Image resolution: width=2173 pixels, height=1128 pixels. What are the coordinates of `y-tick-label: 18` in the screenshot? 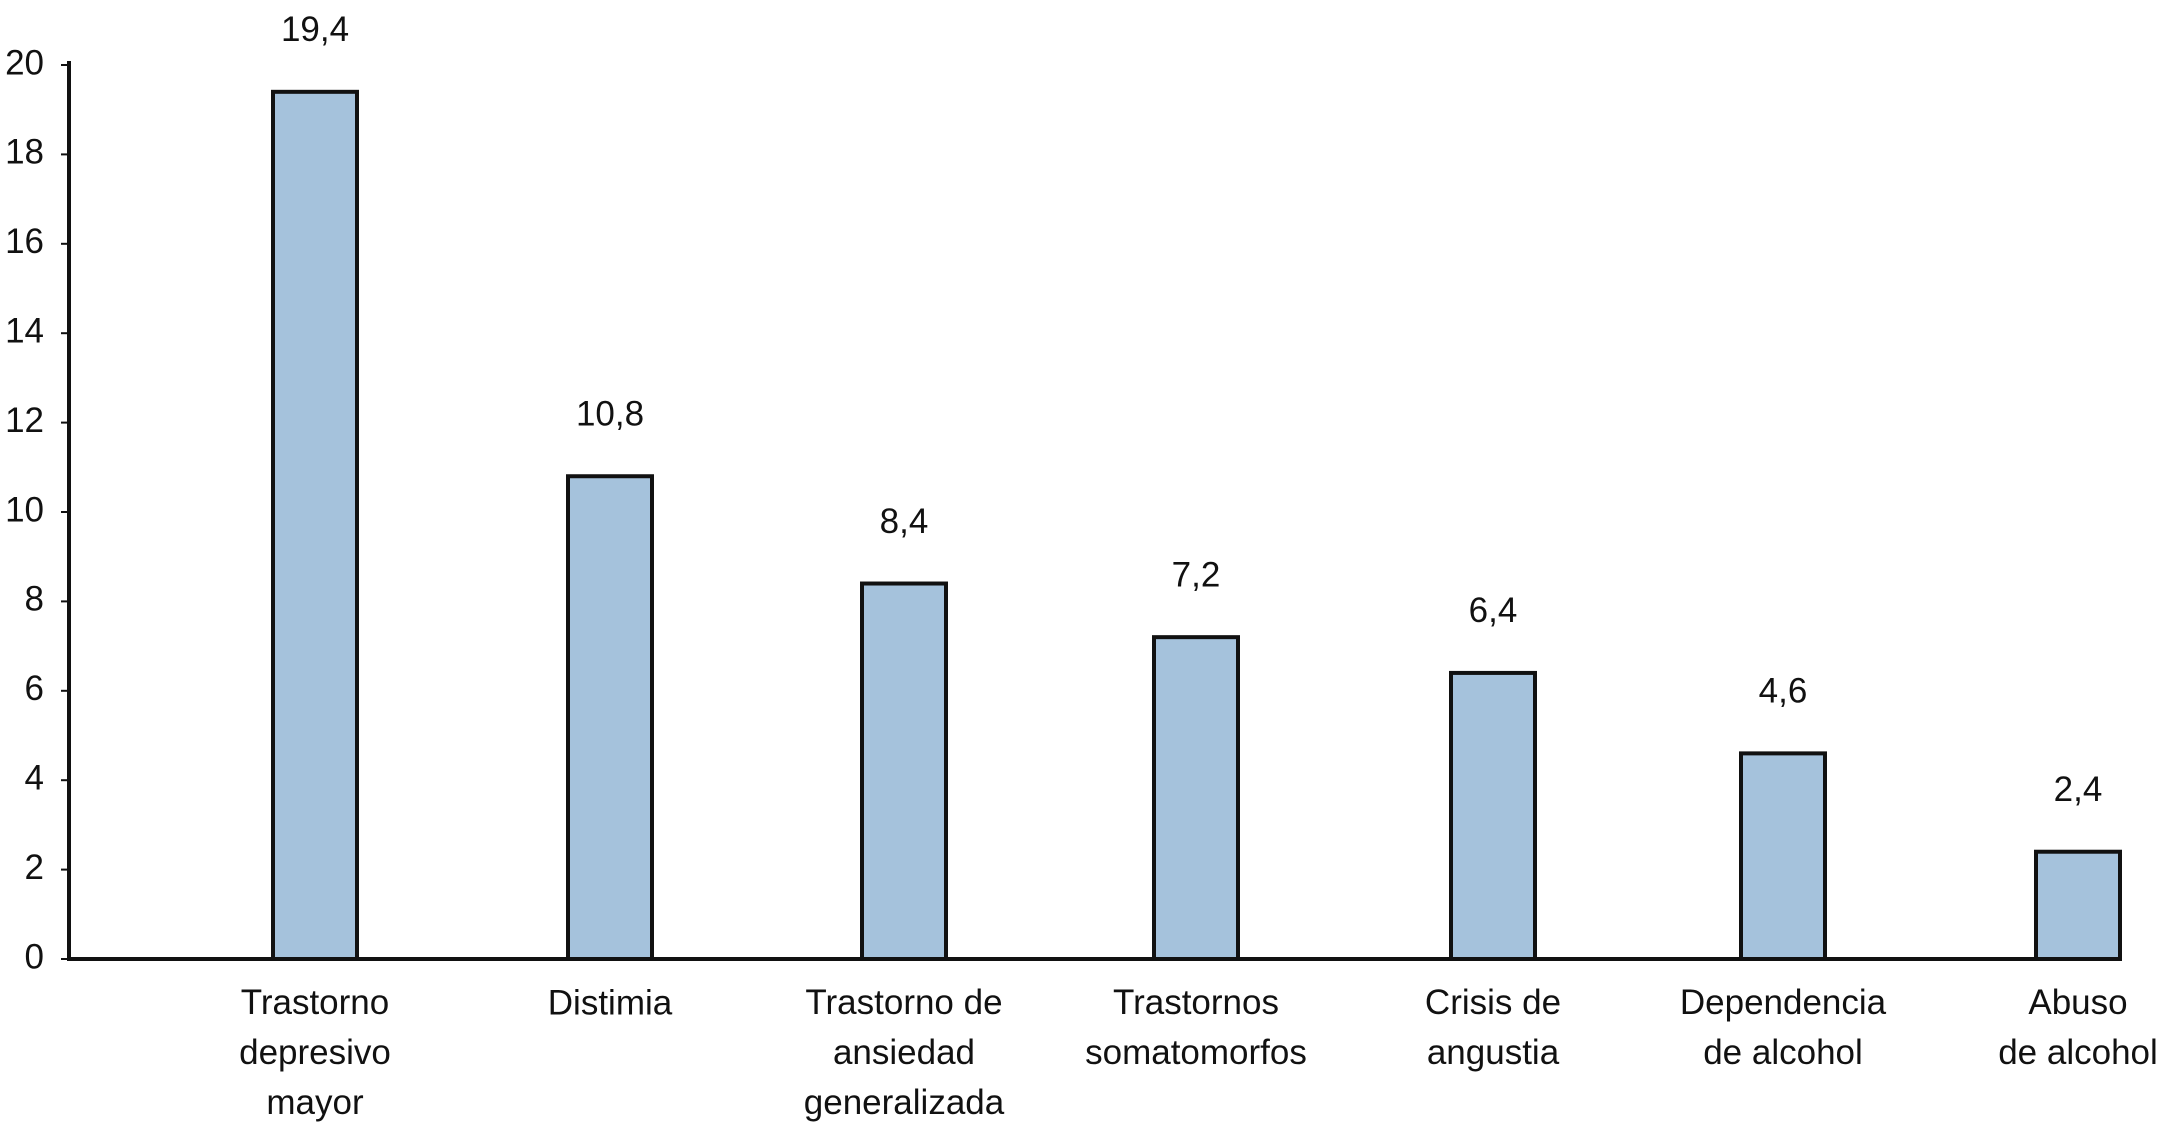 It's located at (24, 152).